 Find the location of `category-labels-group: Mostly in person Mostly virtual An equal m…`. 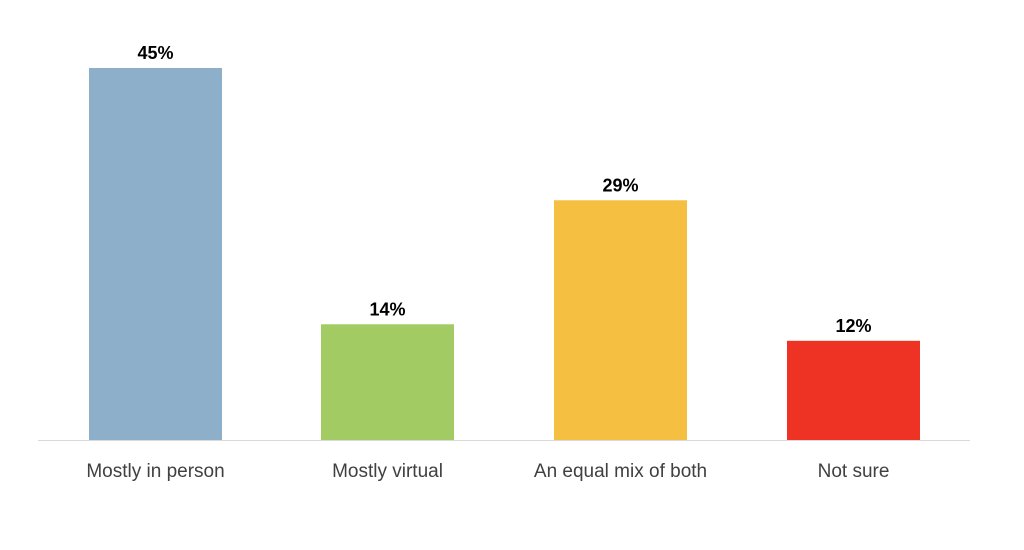

category-labels-group: Mostly in person Mostly virtual An equal m… is located at coordinates (487, 471).